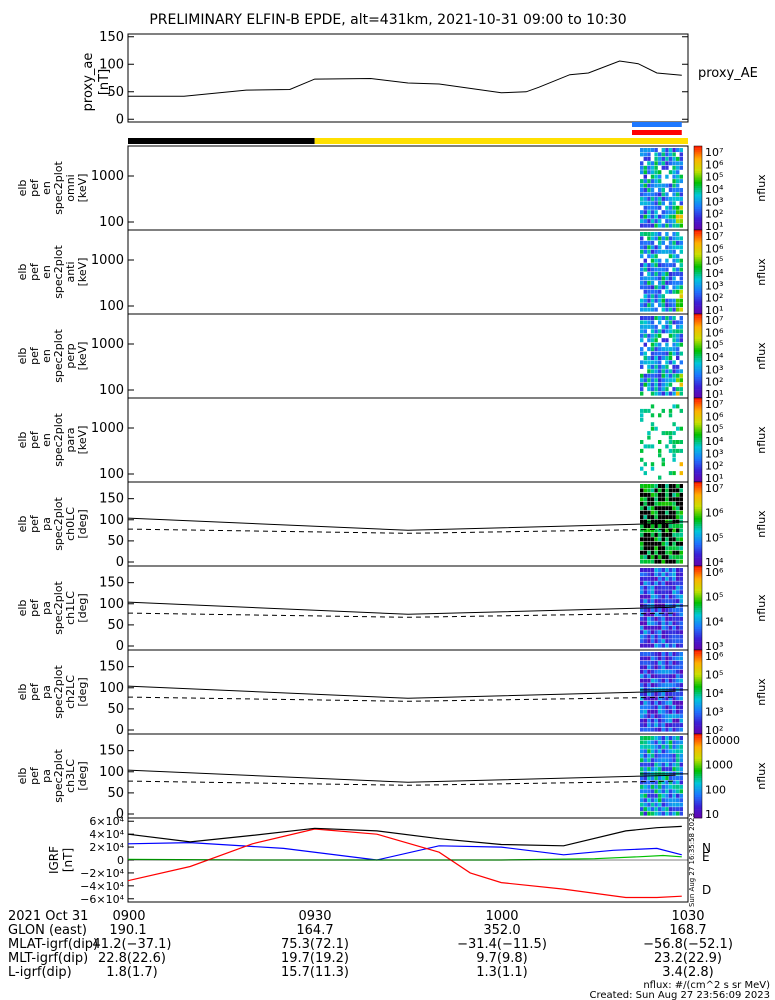 The height and width of the screenshot is (1000, 775). I want to click on colorbar-tick-label: 10⁵, so click(714, 675).